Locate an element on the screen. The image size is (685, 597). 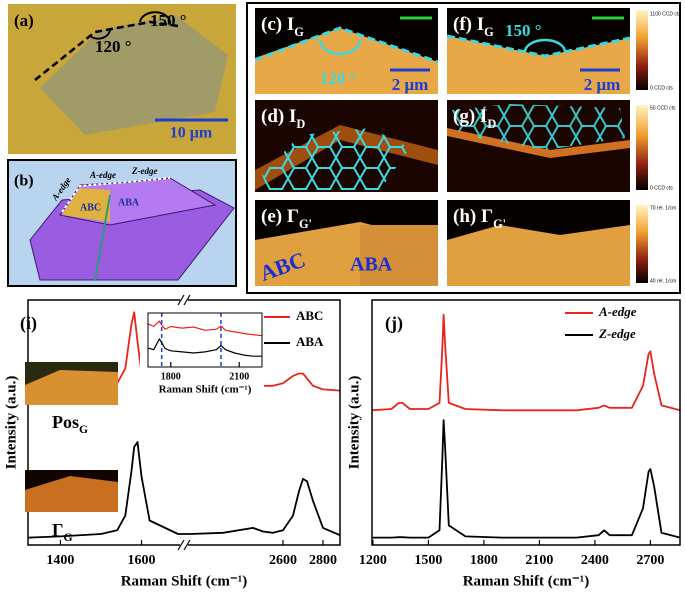
edge-label: Z-edge is located at coordinates (144, 171).